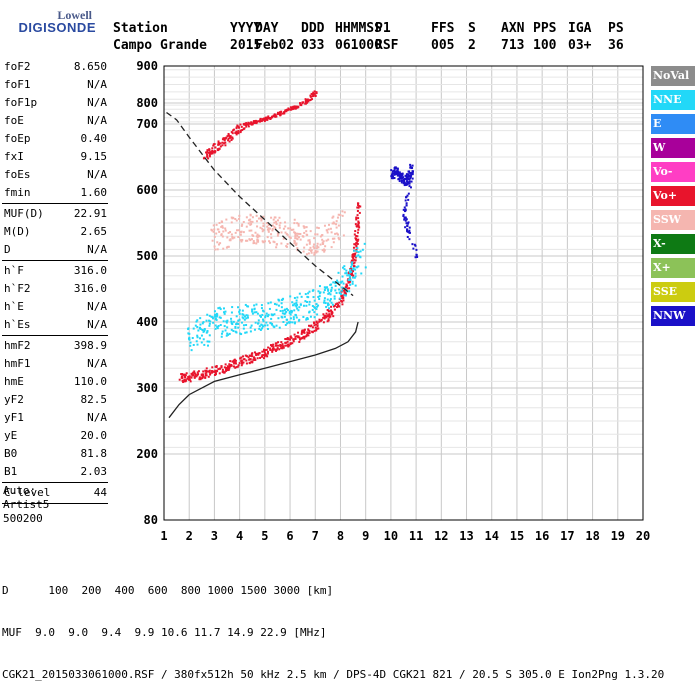 This screenshot has width=700, height=696. What do you see at coordinates (57, 27) in the screenshot?
I see `logo-line2: DIGISONDE` at bounding box center [57, 27].